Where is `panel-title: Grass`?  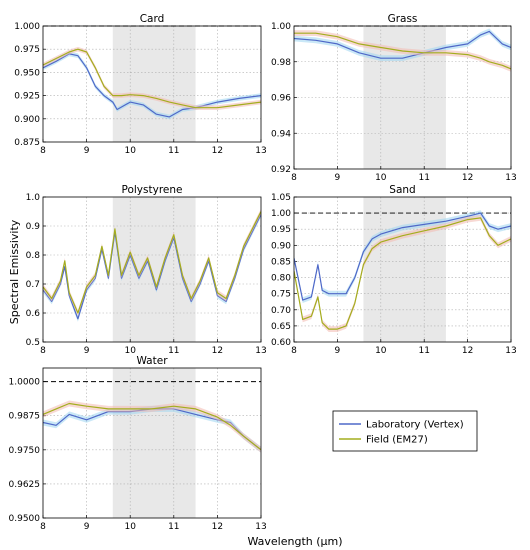
panel-title: Grass is located at coordinates (403, 19).